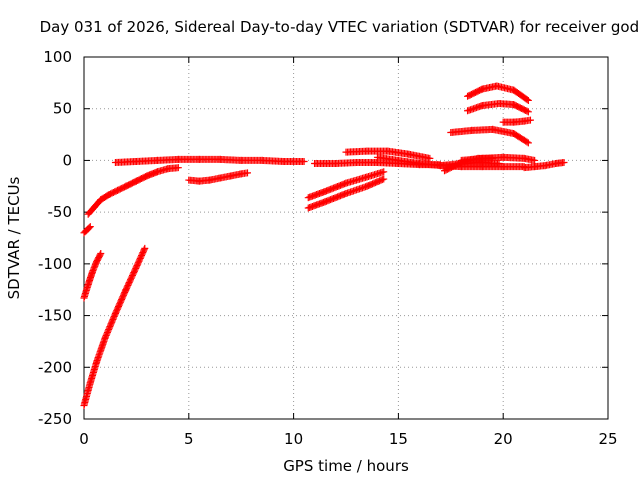 The width and height of the screenshot is (640, 480). What do you see at coordinates (62, 109) in the screenshot?
I see `y-tick-label: 50` at bounding box center [62, 109].